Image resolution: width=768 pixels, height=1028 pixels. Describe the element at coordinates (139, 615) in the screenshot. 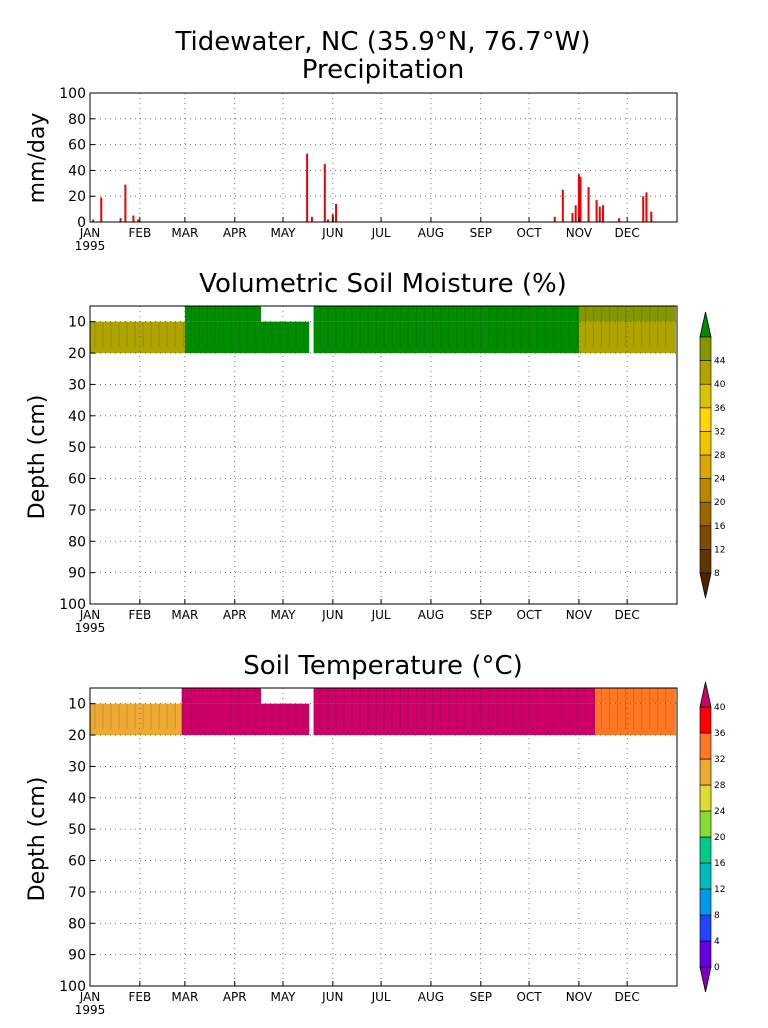

I see `moisture-month-label: FEB` at that location.